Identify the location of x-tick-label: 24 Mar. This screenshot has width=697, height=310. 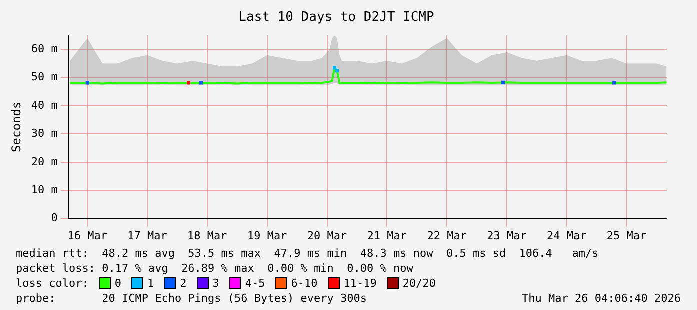
(567, 235).